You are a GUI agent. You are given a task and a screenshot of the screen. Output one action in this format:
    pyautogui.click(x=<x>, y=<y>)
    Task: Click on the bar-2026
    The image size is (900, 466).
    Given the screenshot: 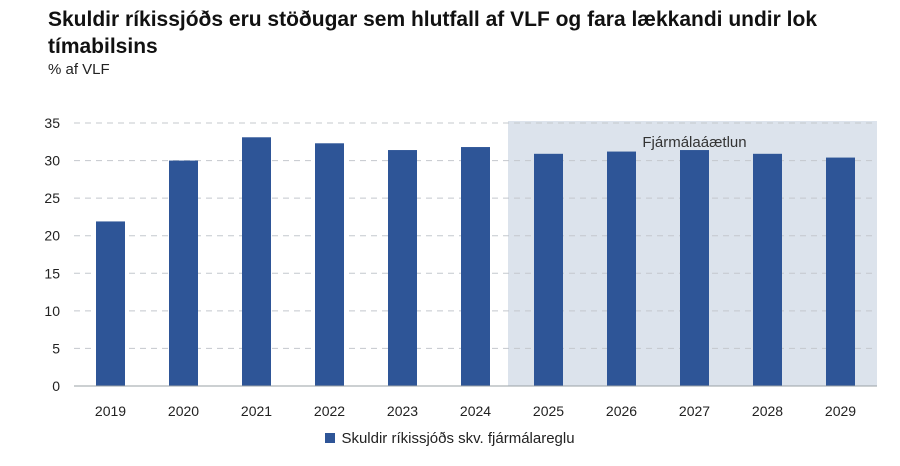 What is the action you would take?
    pyautogui.click(x=621, y=268)
    